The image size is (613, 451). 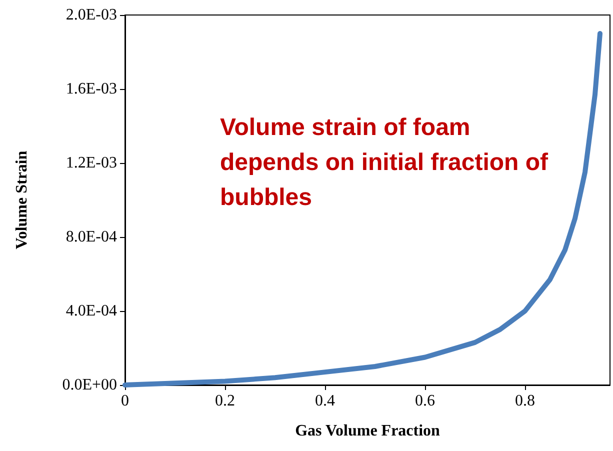 What do you see at coordinates (125, 401) in the screenshot?
I see `x-tick-label: 0` at bounding box center [125, 401].